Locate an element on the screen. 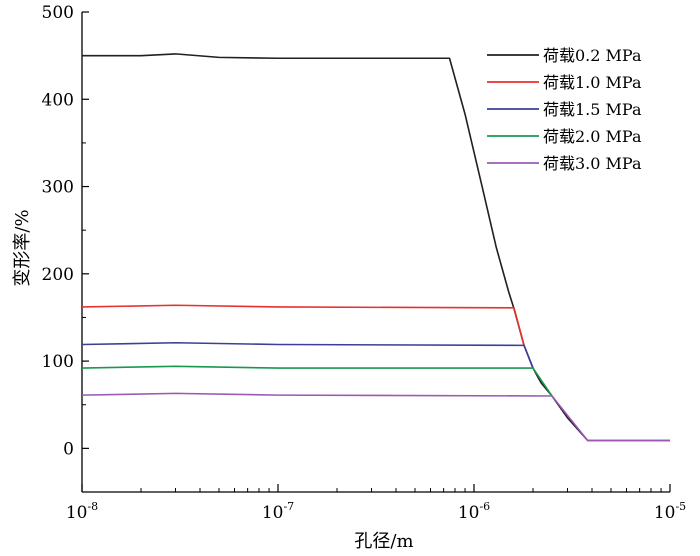 This screenshot has height=556, width=700. legend-label-3: 荷载1.5 MPa is located at coordinates (592, 109).